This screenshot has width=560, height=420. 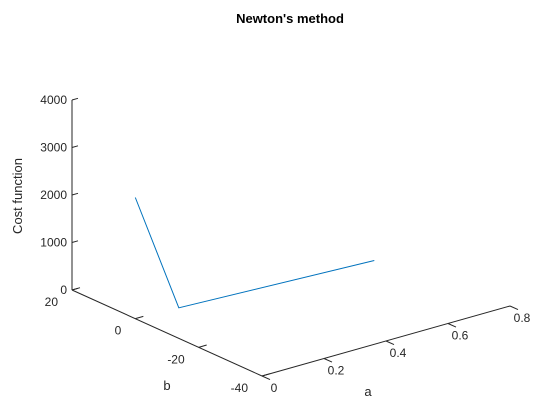 What do you see at coordinates (53, 100) in the screenshot?
I see `z-tick-label: 4000` at bounding box center [53, 100].